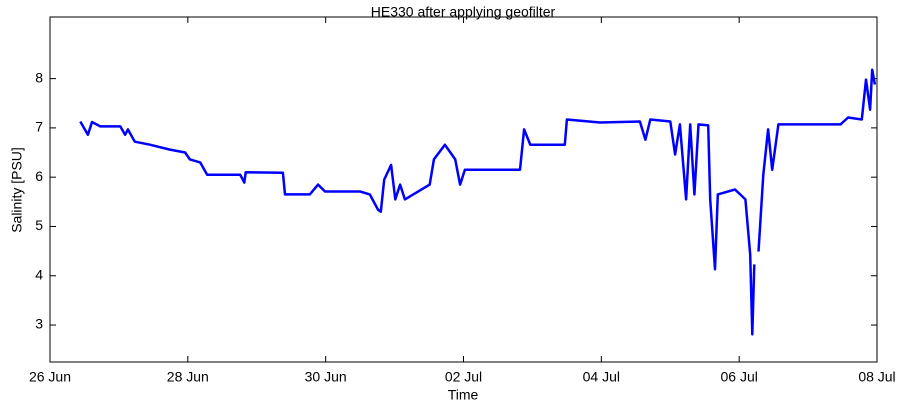 The height and width of the screenshot is (405, 903). Describe the element at coordinates (17, 190) in the screenshot. I see `y-axis-label: Salinity [PSU]` at that location.